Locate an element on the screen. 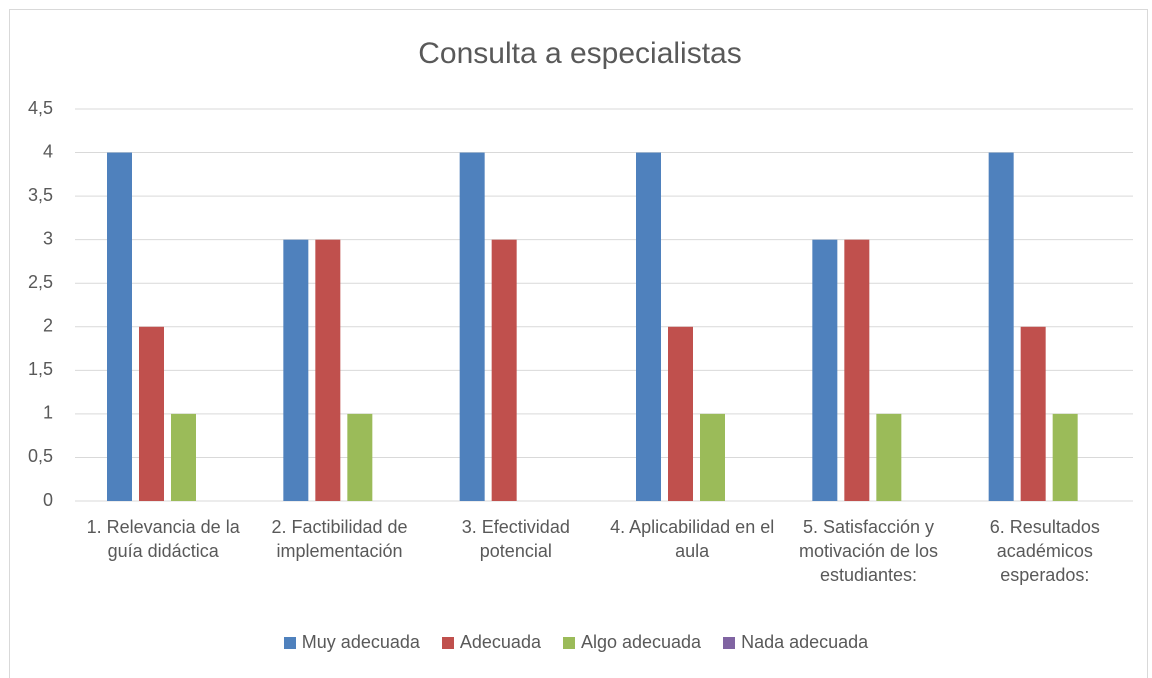  legend-item: Adecuada is located at coordinates (491, 642).